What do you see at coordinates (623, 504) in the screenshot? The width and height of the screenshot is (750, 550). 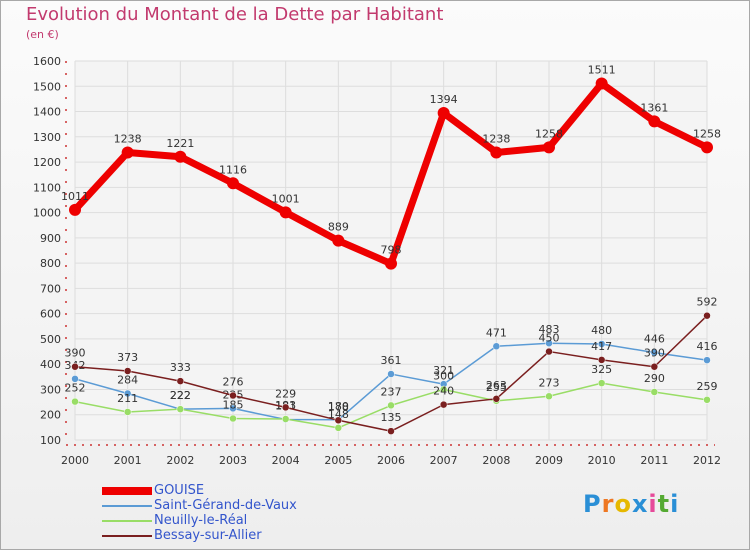 I see `logo-letter: o` at bounding box center [623, 504].